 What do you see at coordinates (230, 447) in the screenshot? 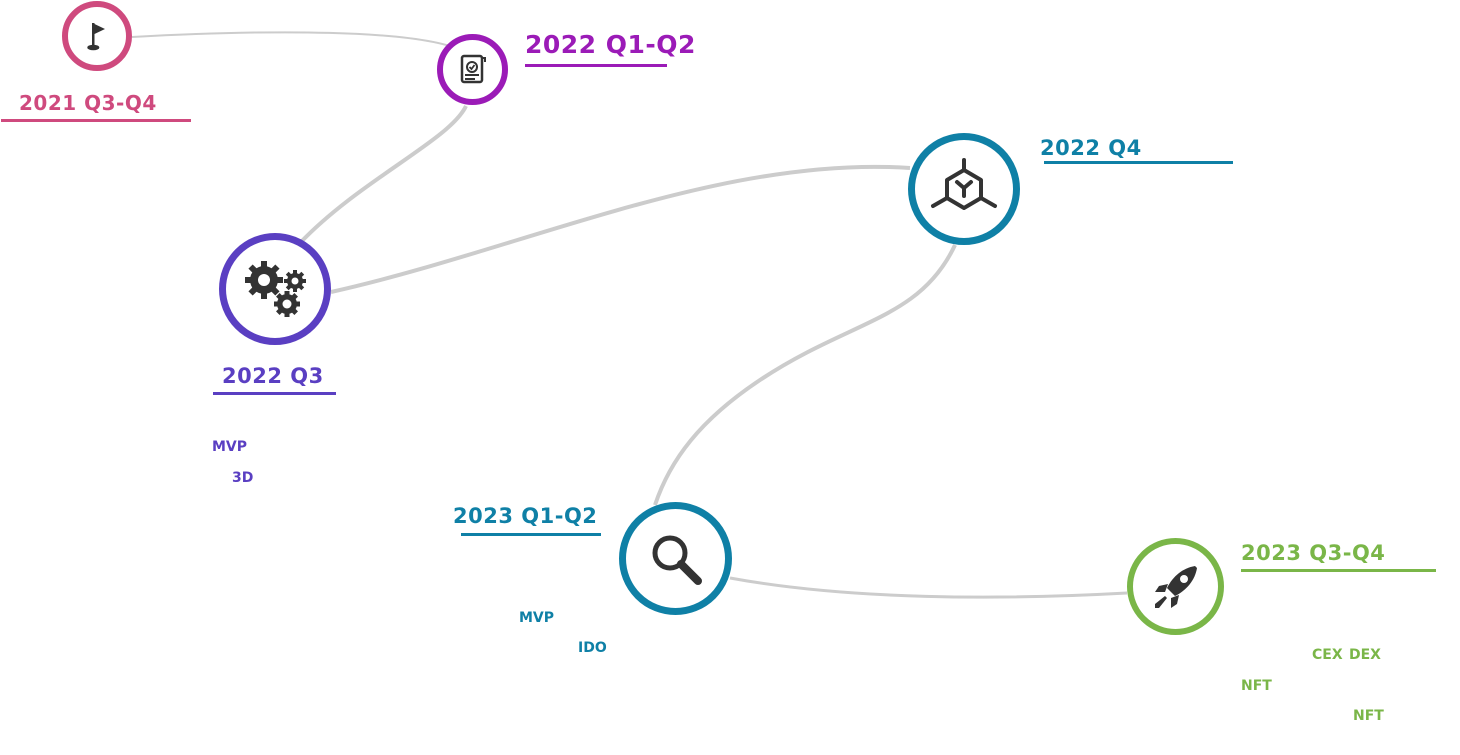
I see `phase-2022-q3-item: MVP` at bounding box center [230, 447].